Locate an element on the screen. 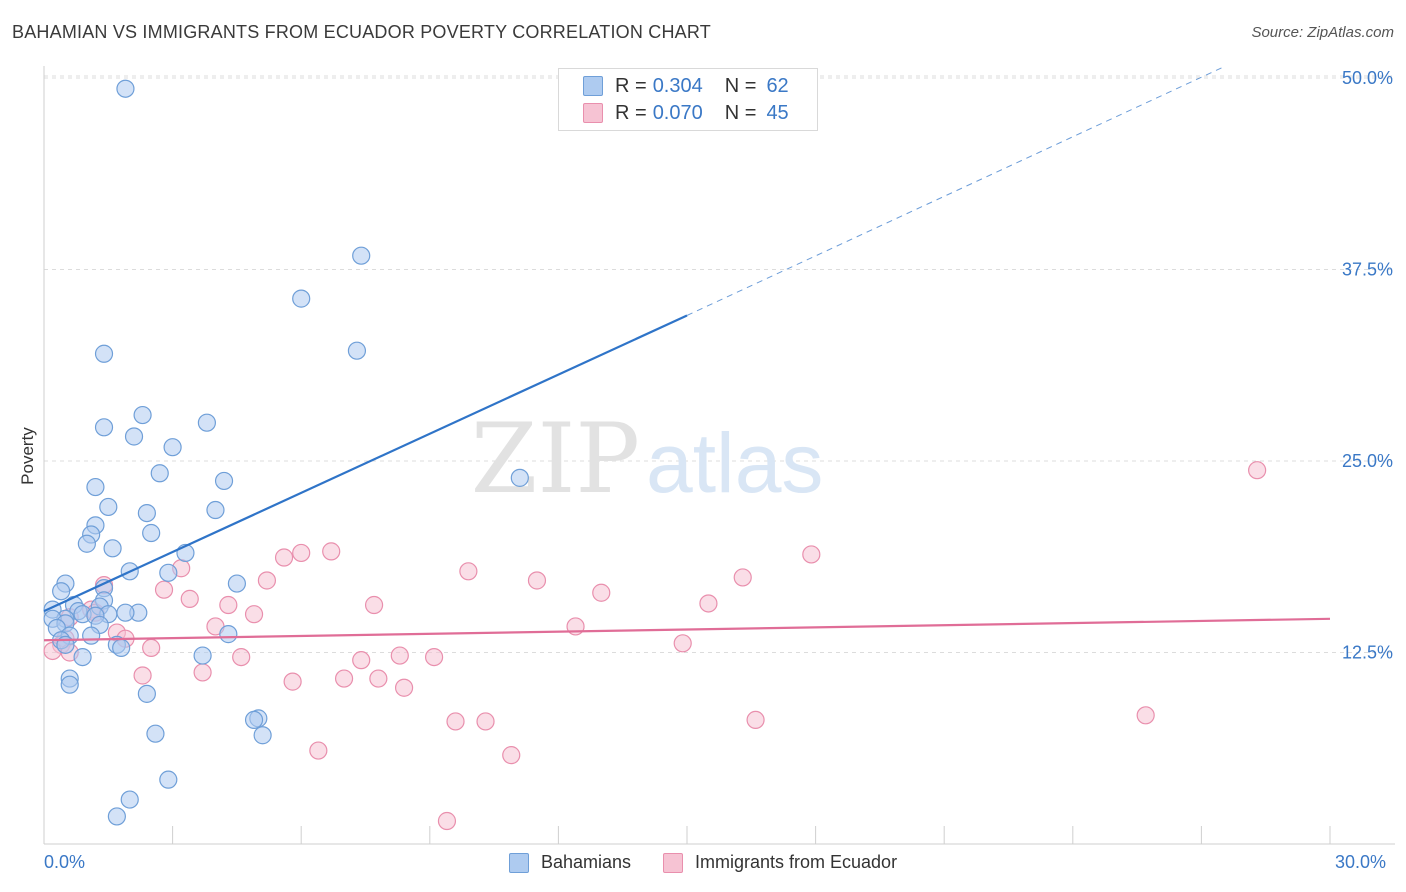 This screenshot has width=1406, height=892. legend-item-ecuador: Immigrants from Ecuador is located at coordinates (780, 862).